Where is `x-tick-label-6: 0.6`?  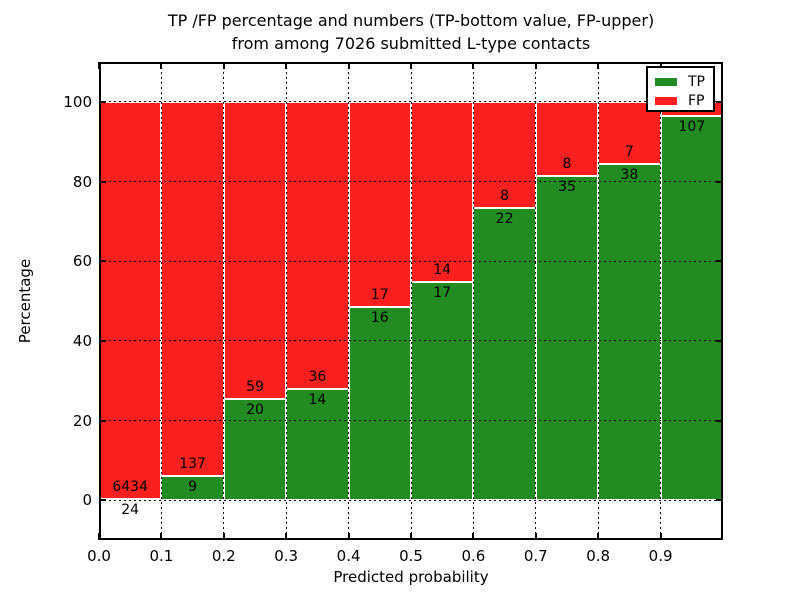
x-tick-label-6: 0.6 is located at coordinates (473, 556).